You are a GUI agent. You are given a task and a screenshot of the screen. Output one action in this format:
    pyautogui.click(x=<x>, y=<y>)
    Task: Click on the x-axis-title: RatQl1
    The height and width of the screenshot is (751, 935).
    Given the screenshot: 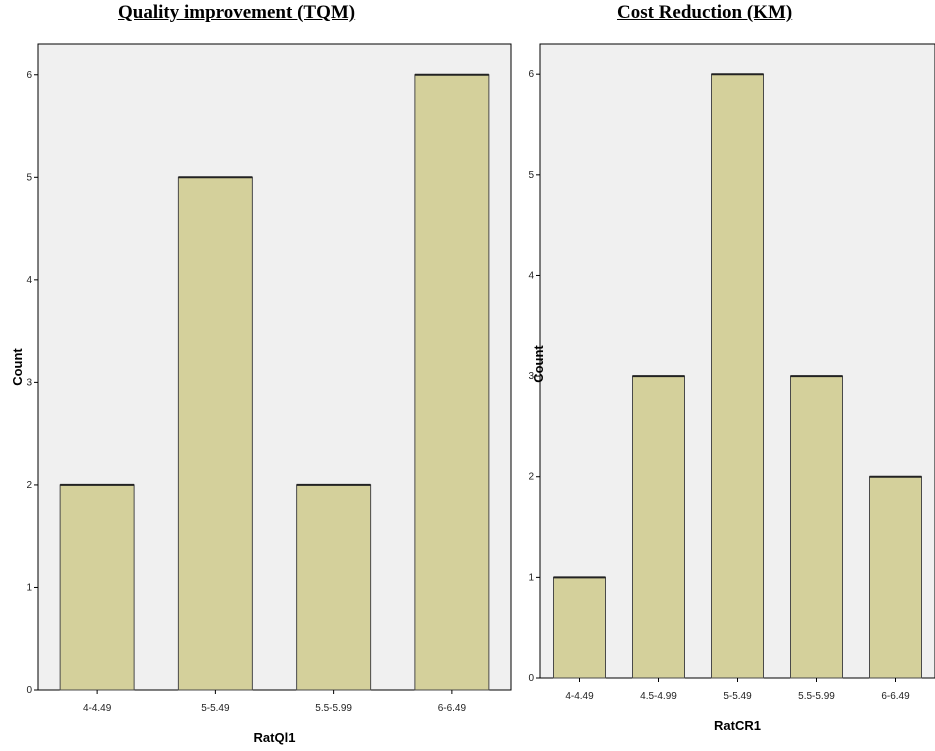 What is the action you would take?
    pyautogui.click(x=275, y=737)
    